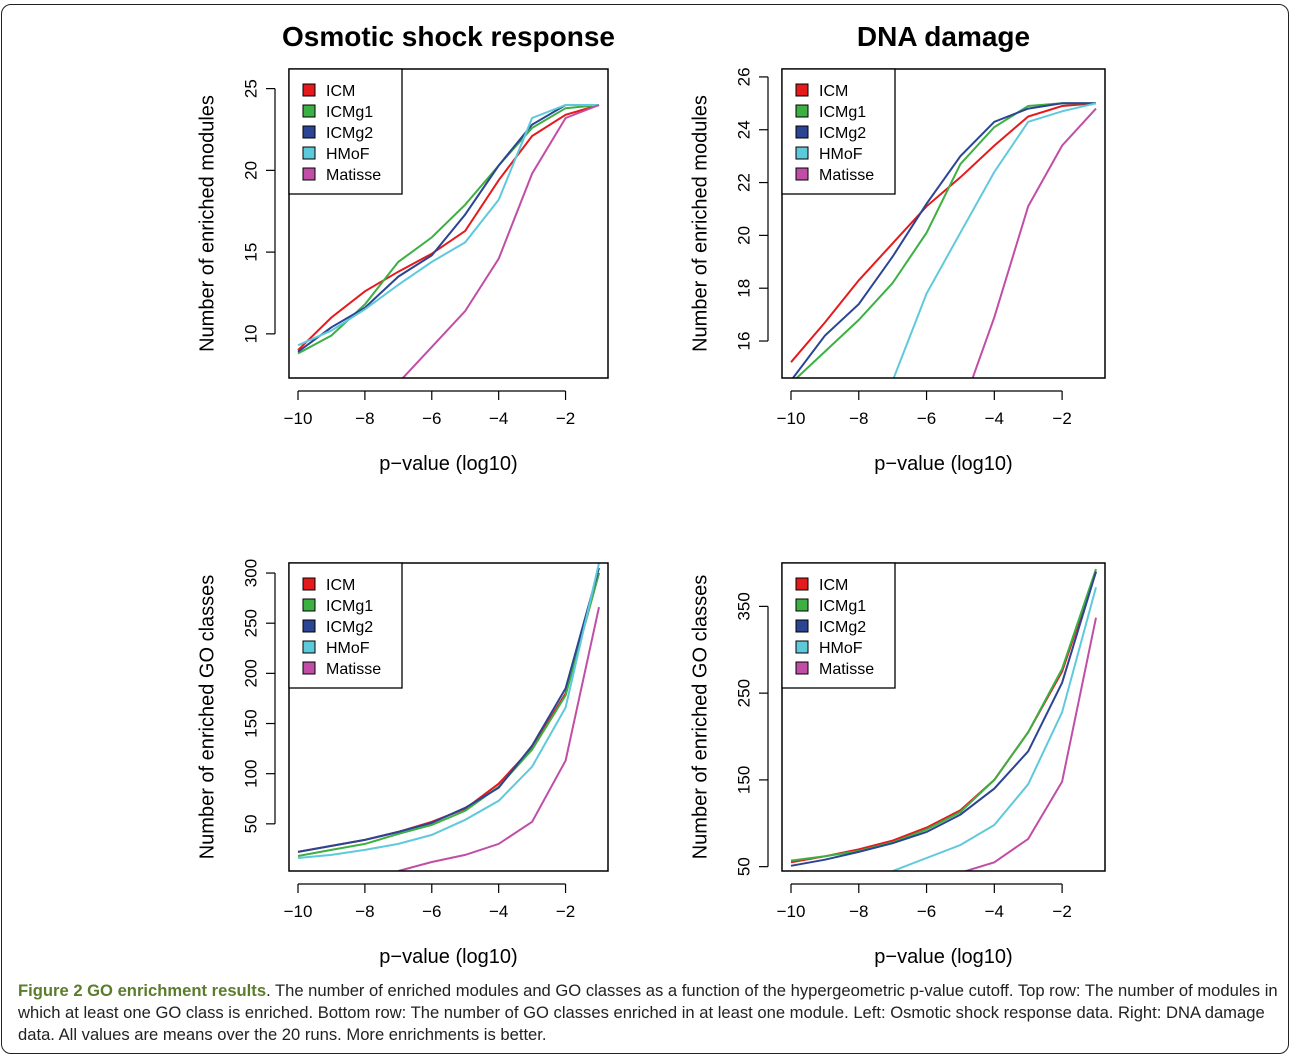  What do you see at coordinates (250, 88) in the screenshot?
I see `y-tick-label: 25` at bounding box center [250, 88].